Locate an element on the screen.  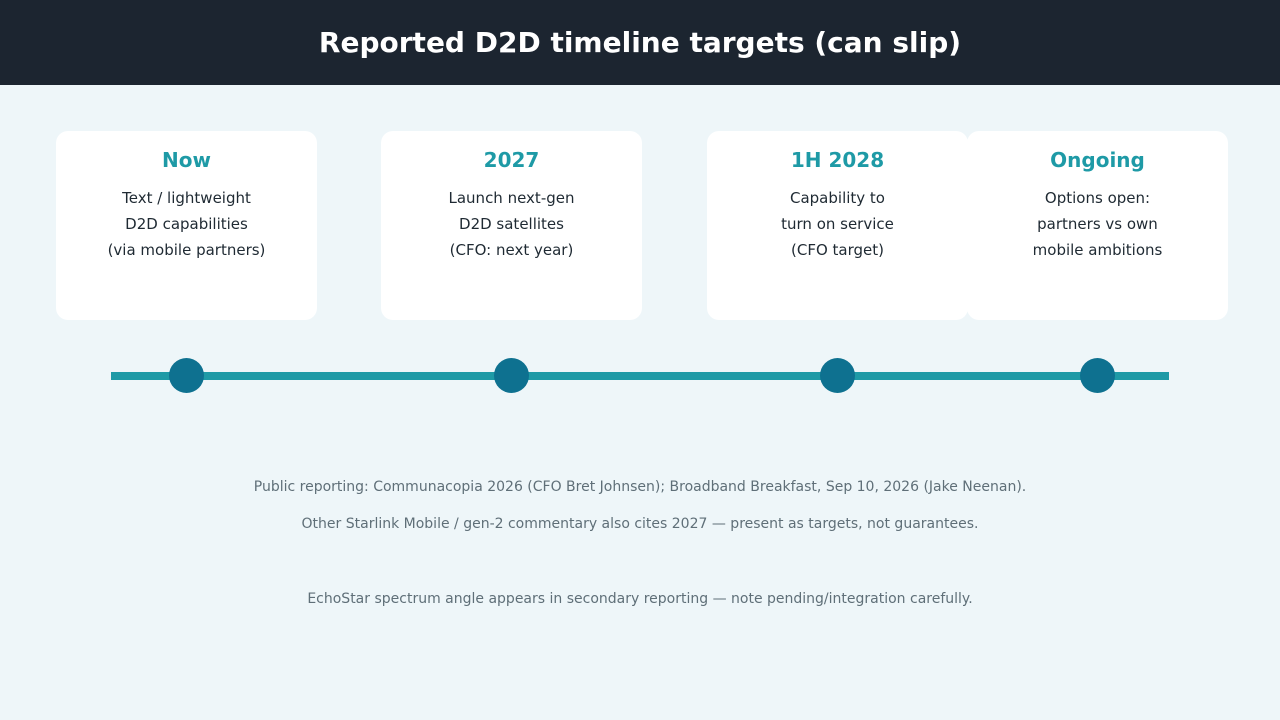
milestone-line: (via mobile partners) is located at coordinates (186, 250).